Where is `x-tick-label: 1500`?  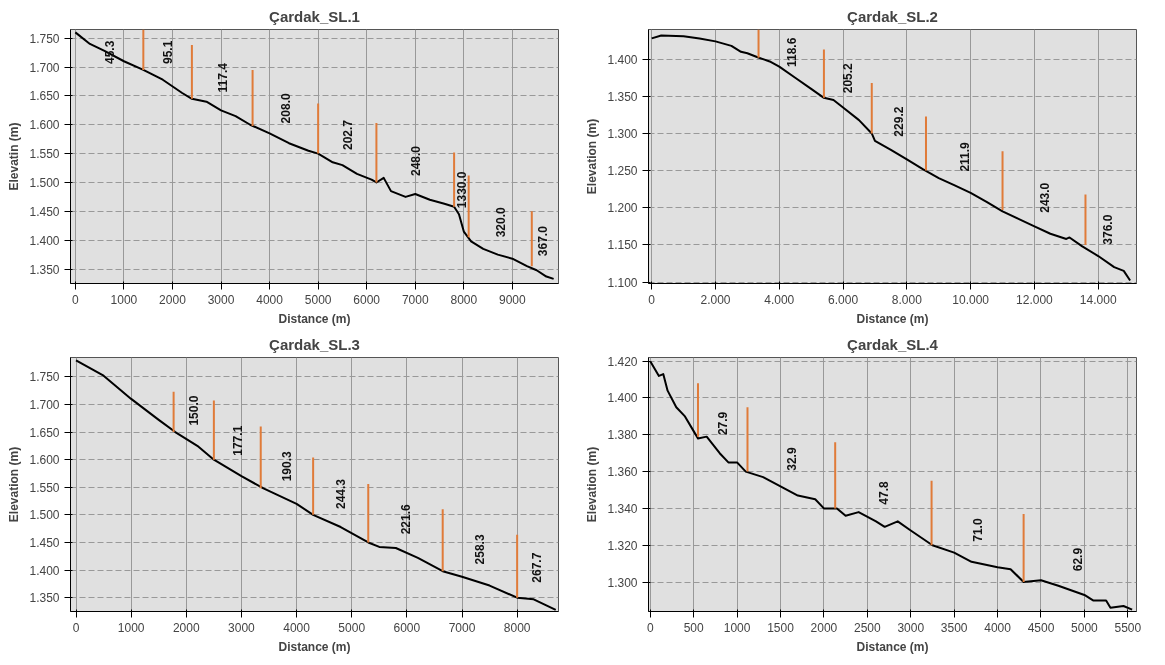
x-tick-label: 1500 is located at coordinates (781, 627).